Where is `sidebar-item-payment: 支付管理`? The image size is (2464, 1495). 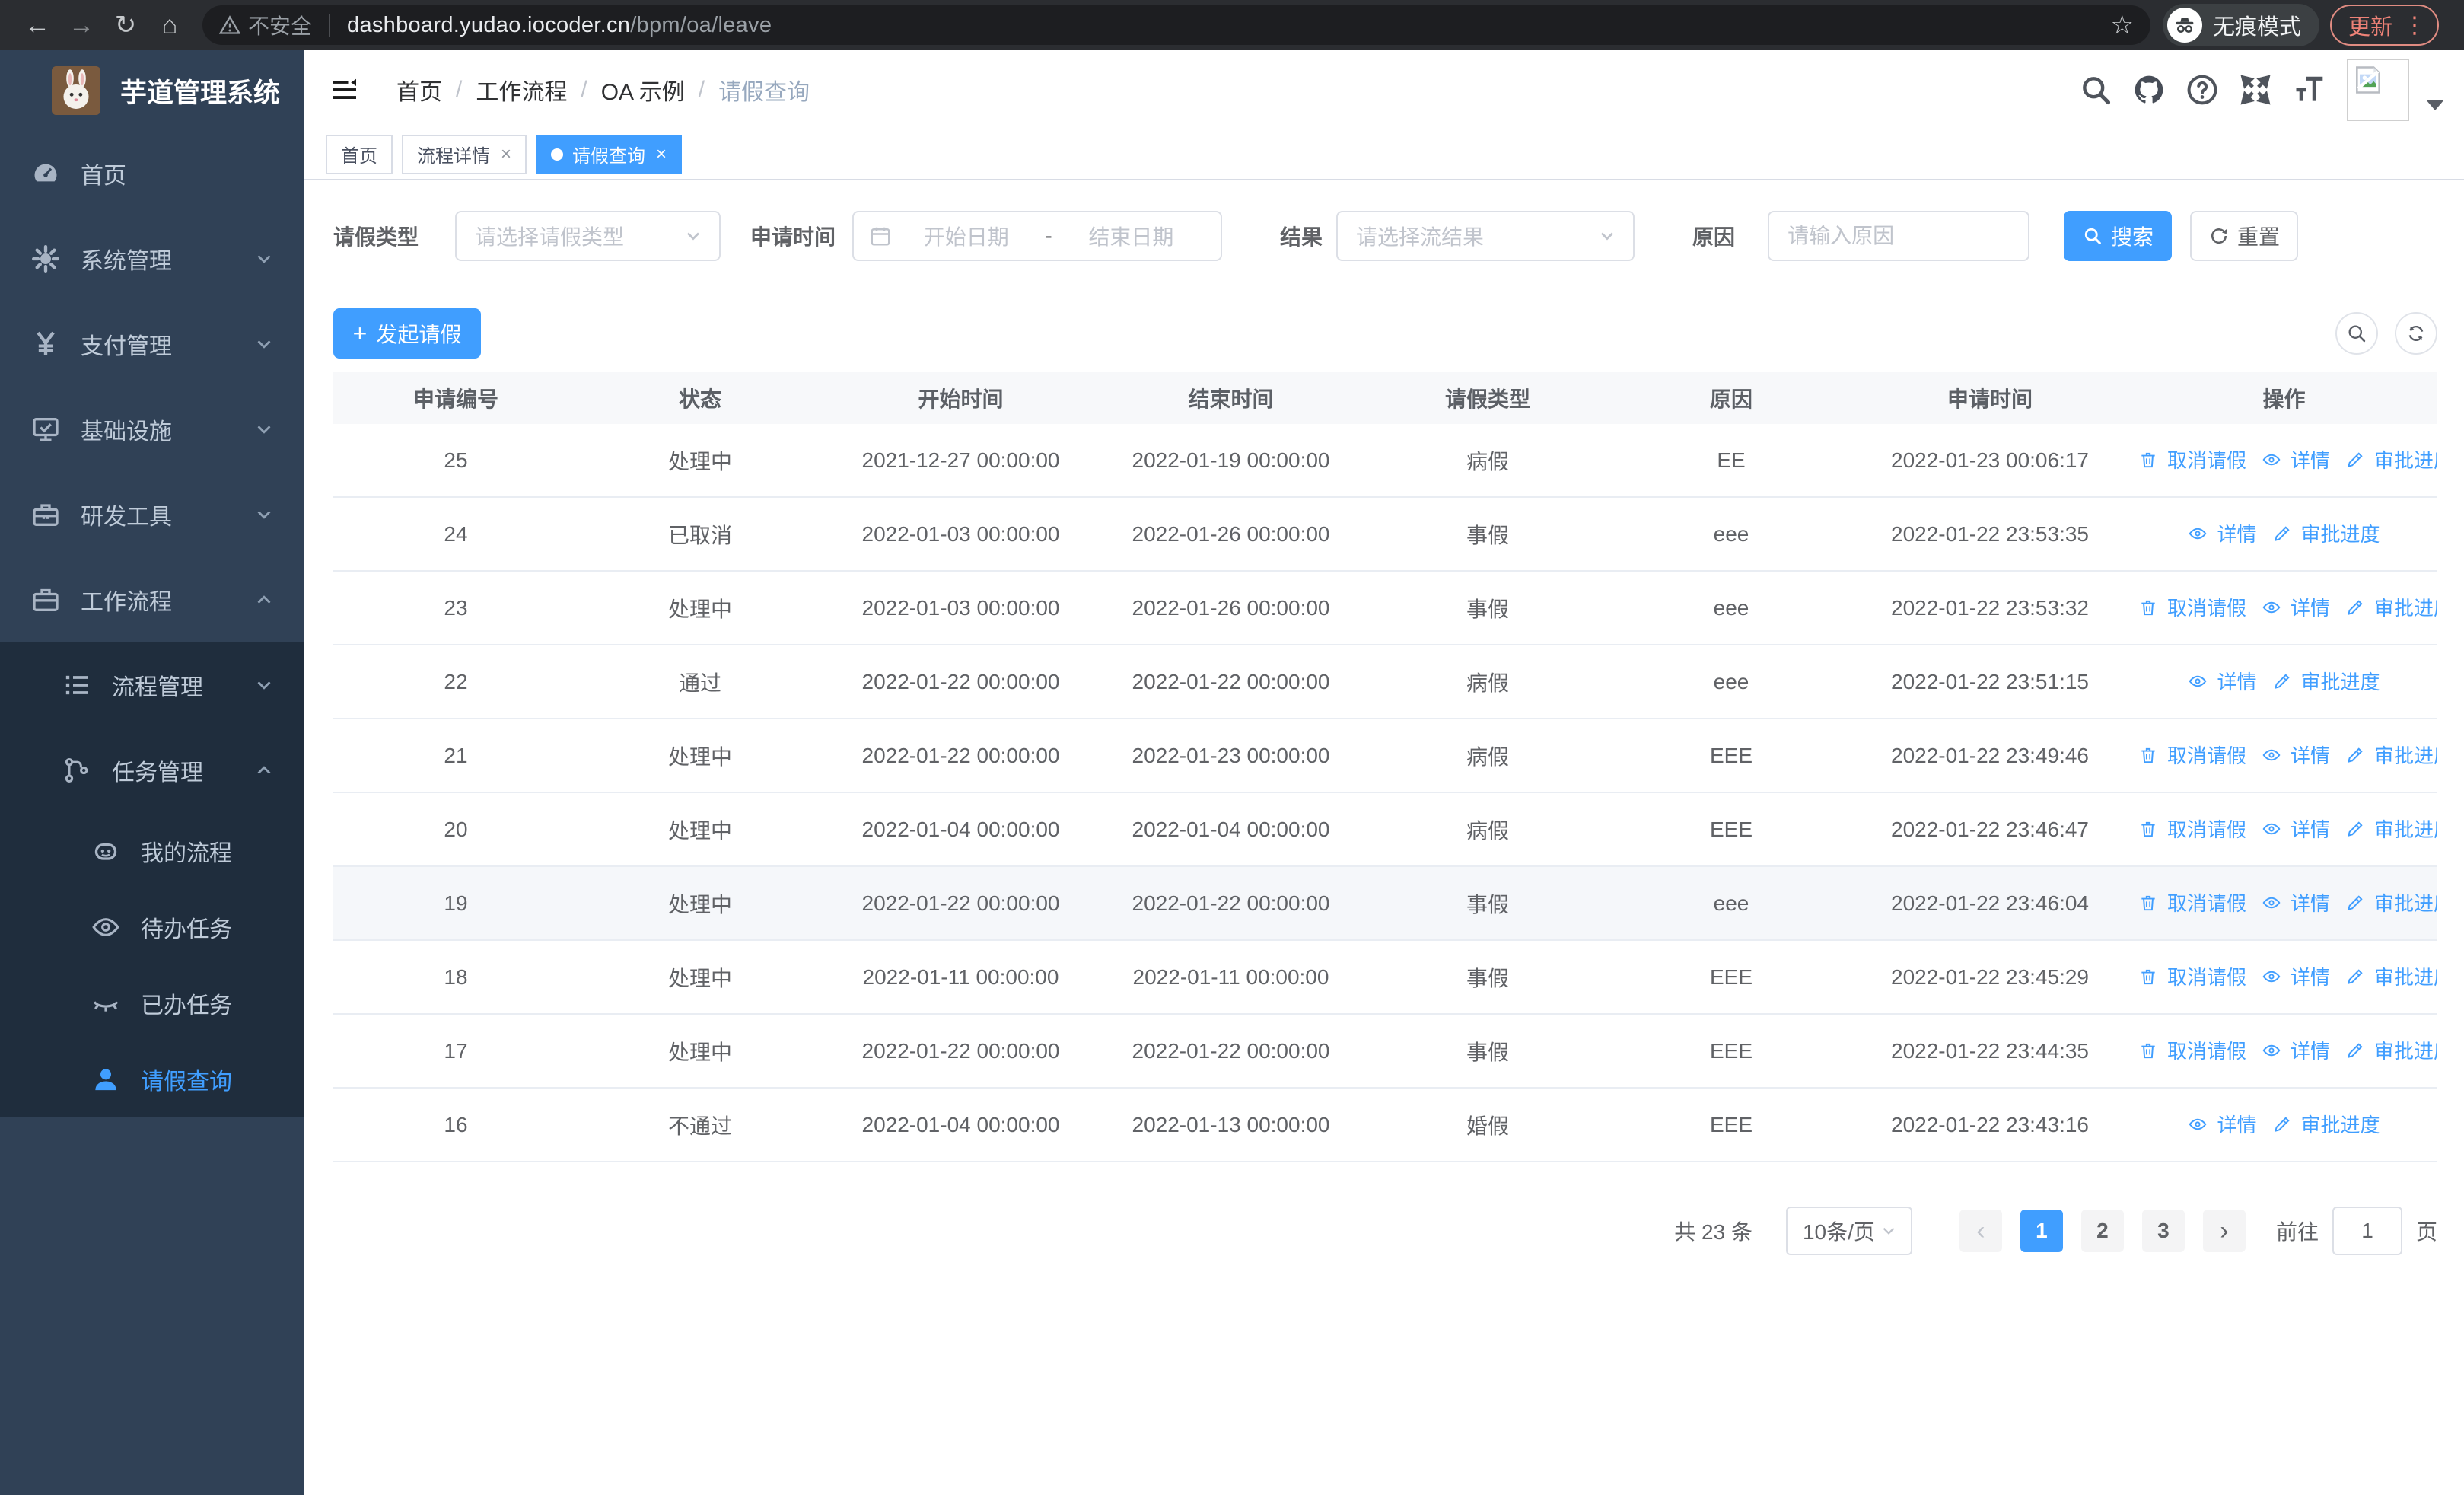 sidebar-item-payment: 支付管理 is located at coordinates (152, 344).